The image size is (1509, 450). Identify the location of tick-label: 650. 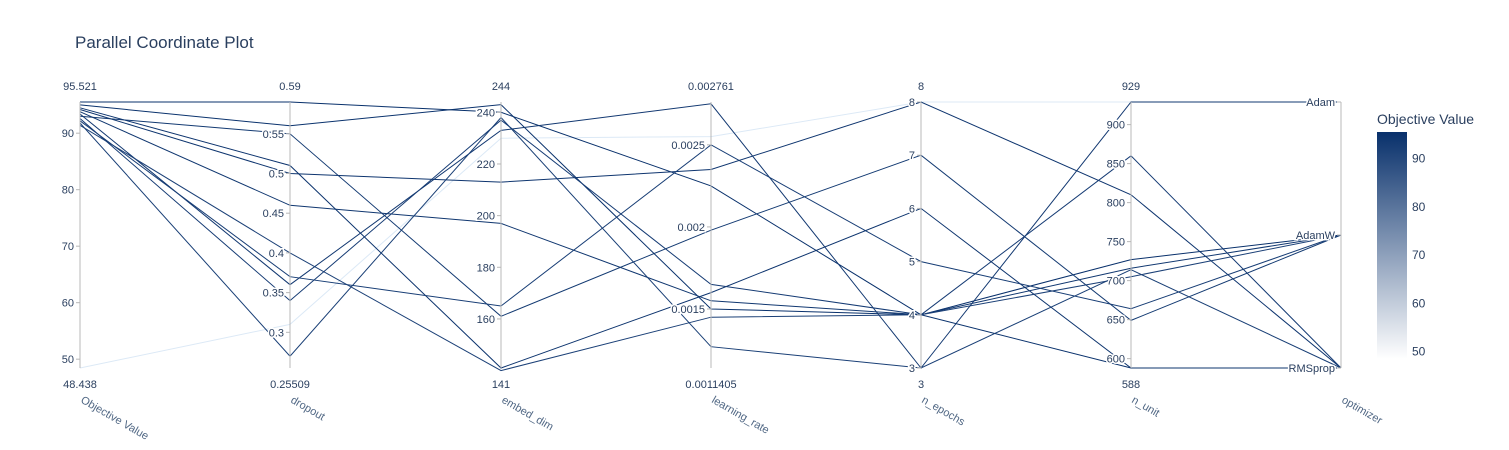
(1116, 321).